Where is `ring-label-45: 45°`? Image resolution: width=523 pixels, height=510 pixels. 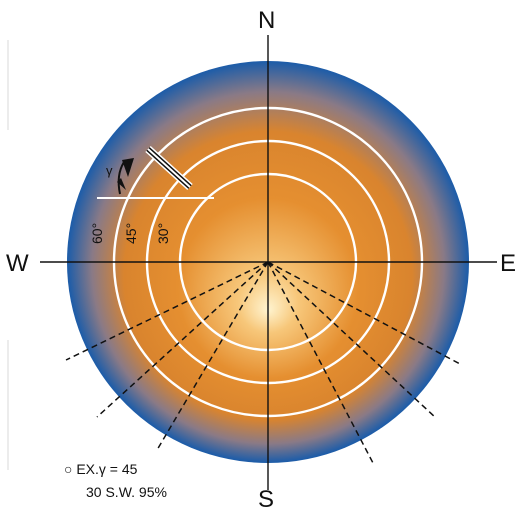
ring-label-45: 45° is located at coordinates (131, 233).